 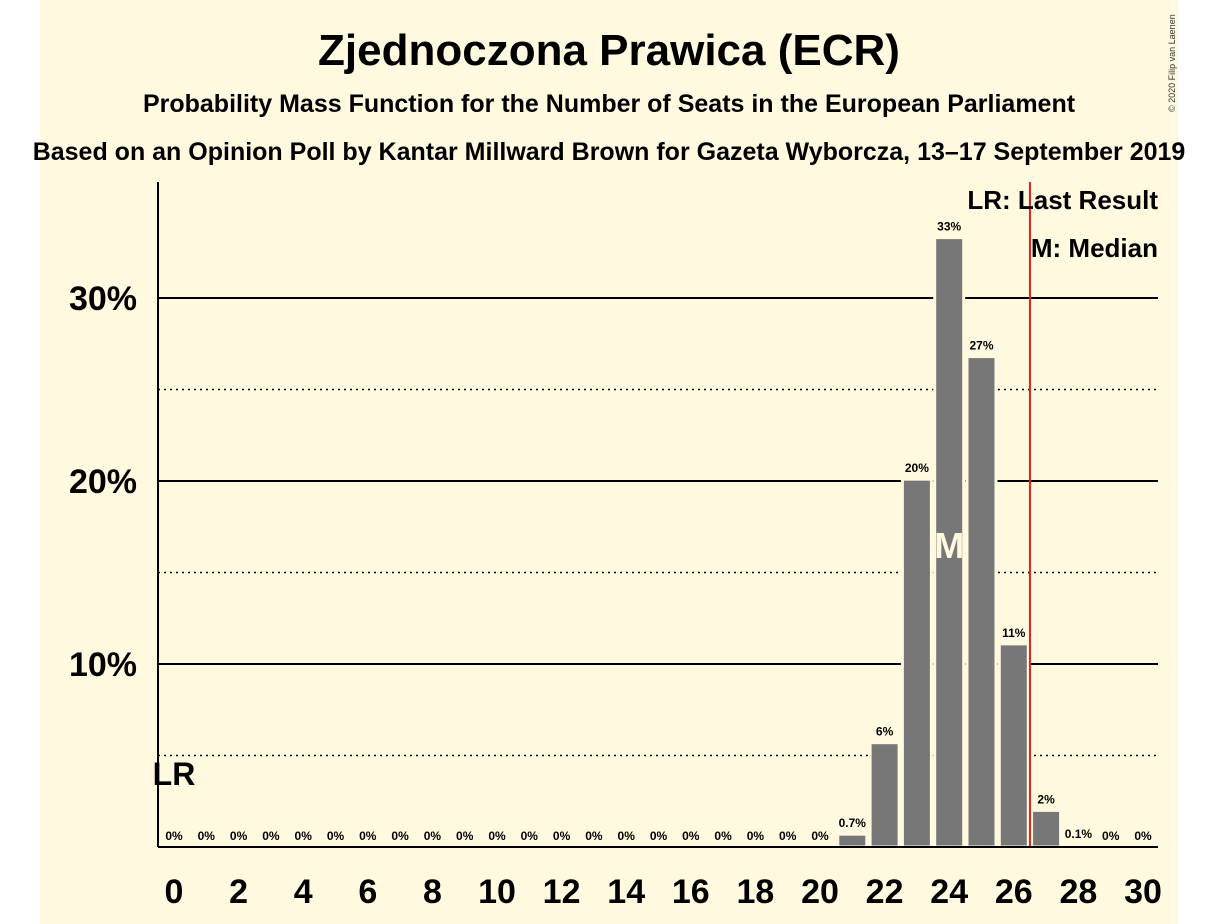 I want to click on legend-last-result: LR: Last Result, so click(x=1062, y=200).